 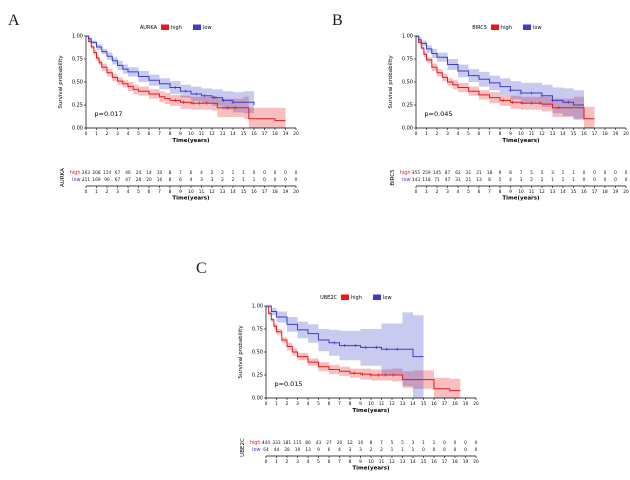 I want to click on risk-count-low: 21, so click(x=469, y=180).